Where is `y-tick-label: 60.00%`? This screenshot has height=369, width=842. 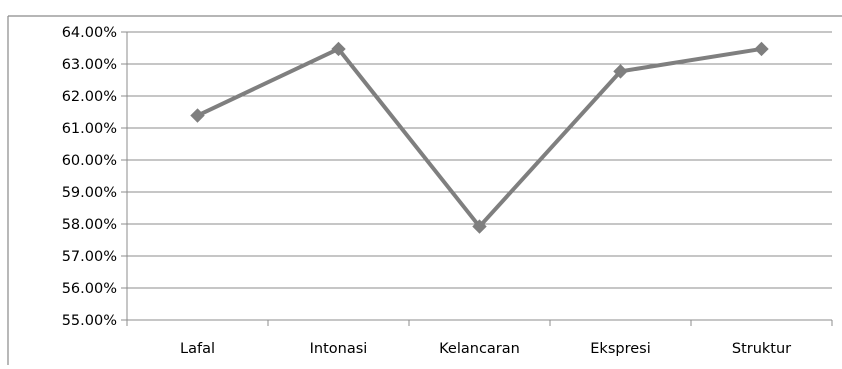
y-tick-label: 60.00% is located at coordinates (89, 161).